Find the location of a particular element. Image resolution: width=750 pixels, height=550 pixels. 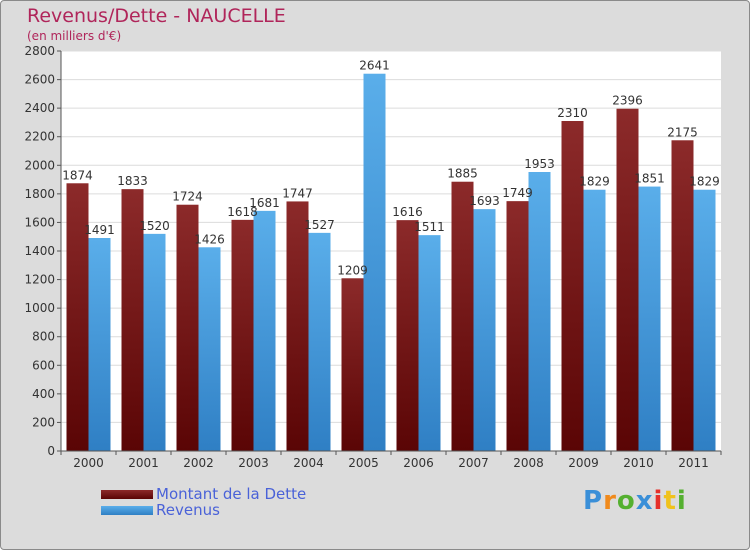

y-tick-label: 400 is located at coordinates (43, 394).